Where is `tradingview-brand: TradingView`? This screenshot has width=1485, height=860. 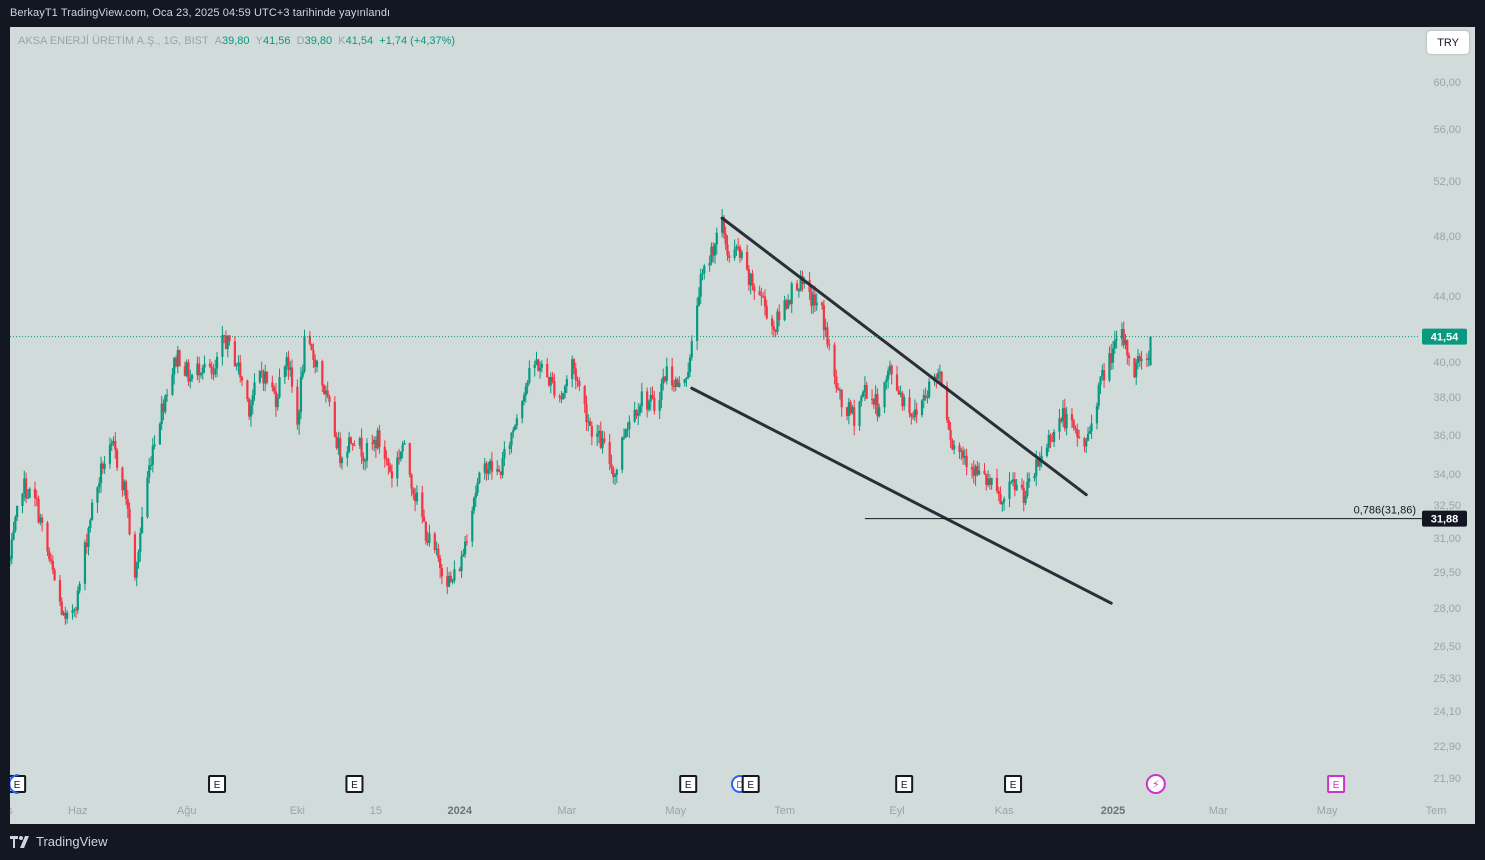 tradingview-brand: TradingView is located at coordinates (72, 841).